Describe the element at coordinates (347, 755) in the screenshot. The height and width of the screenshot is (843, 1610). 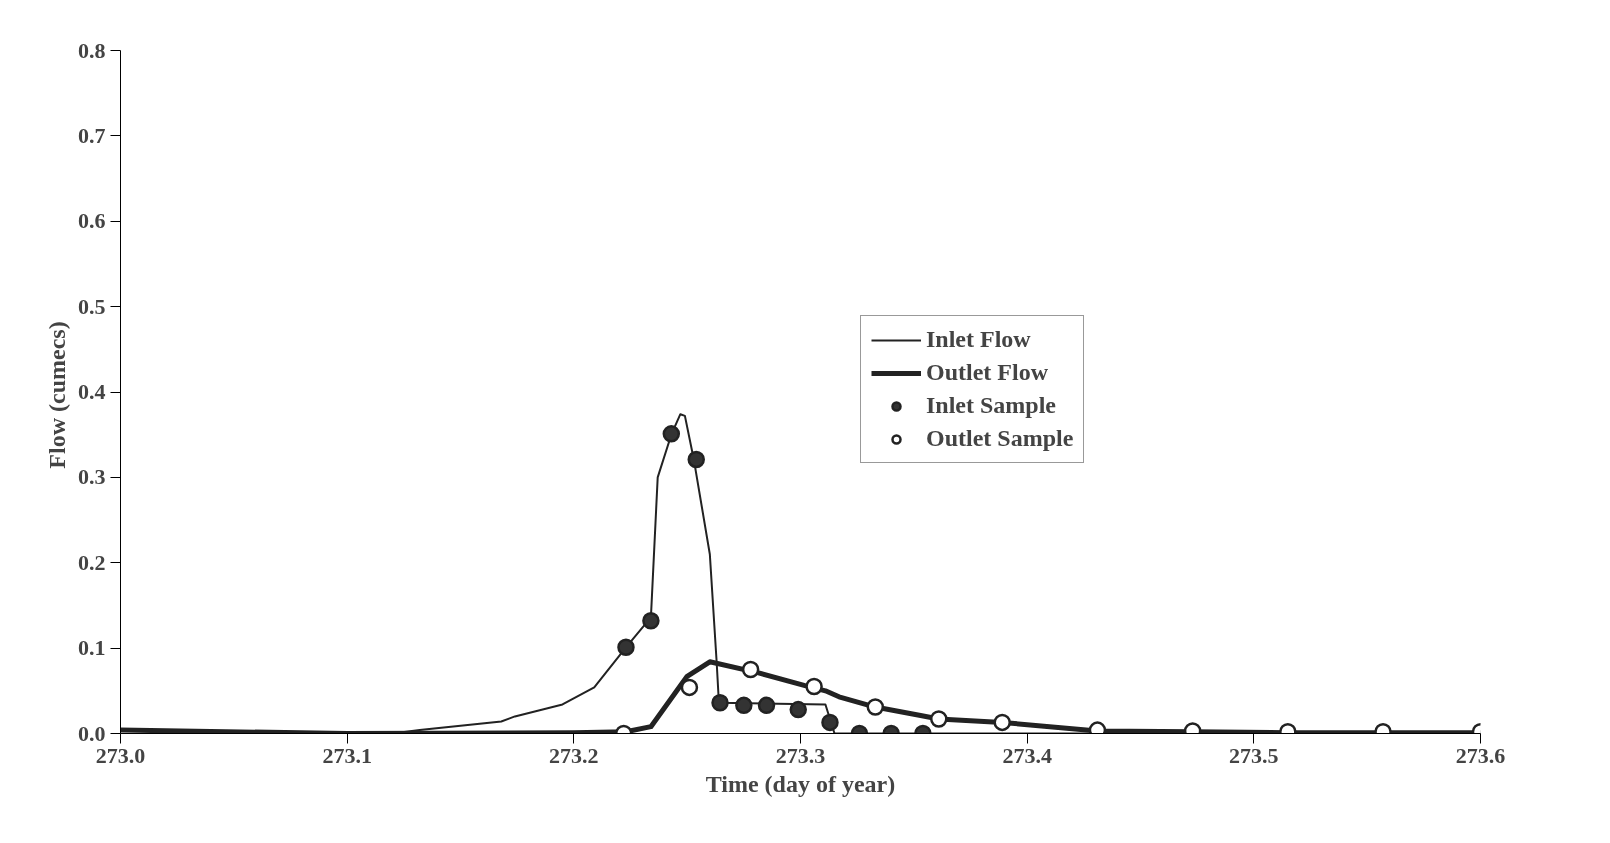
I see `x-tick-label: 273.1` at that location.